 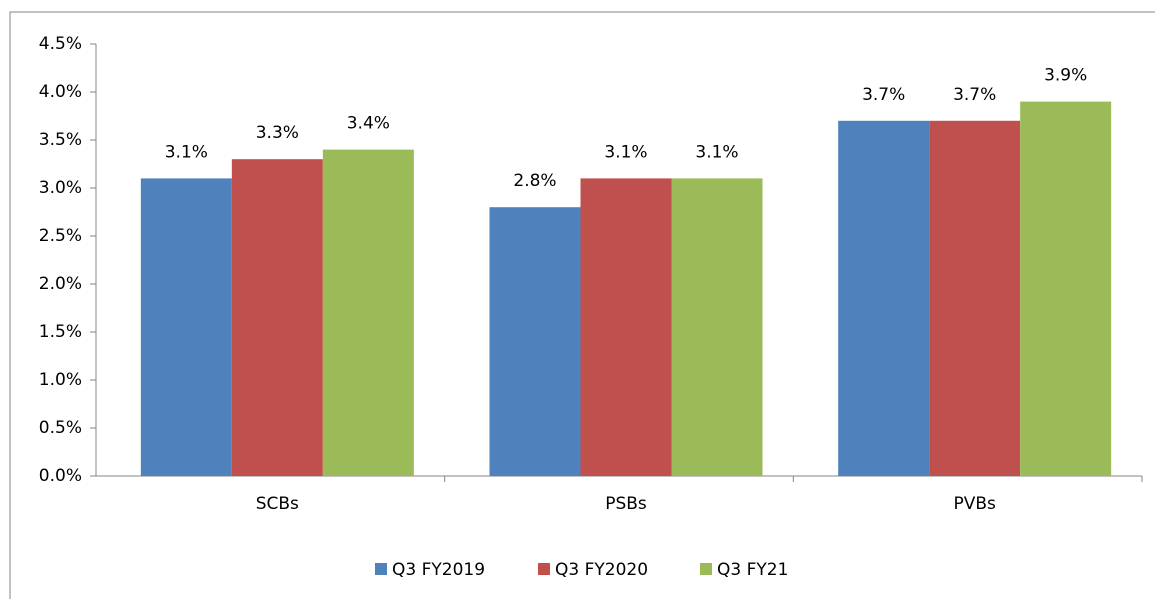 I want to click on value-label: 2.8%, so click(x=534, y=181).